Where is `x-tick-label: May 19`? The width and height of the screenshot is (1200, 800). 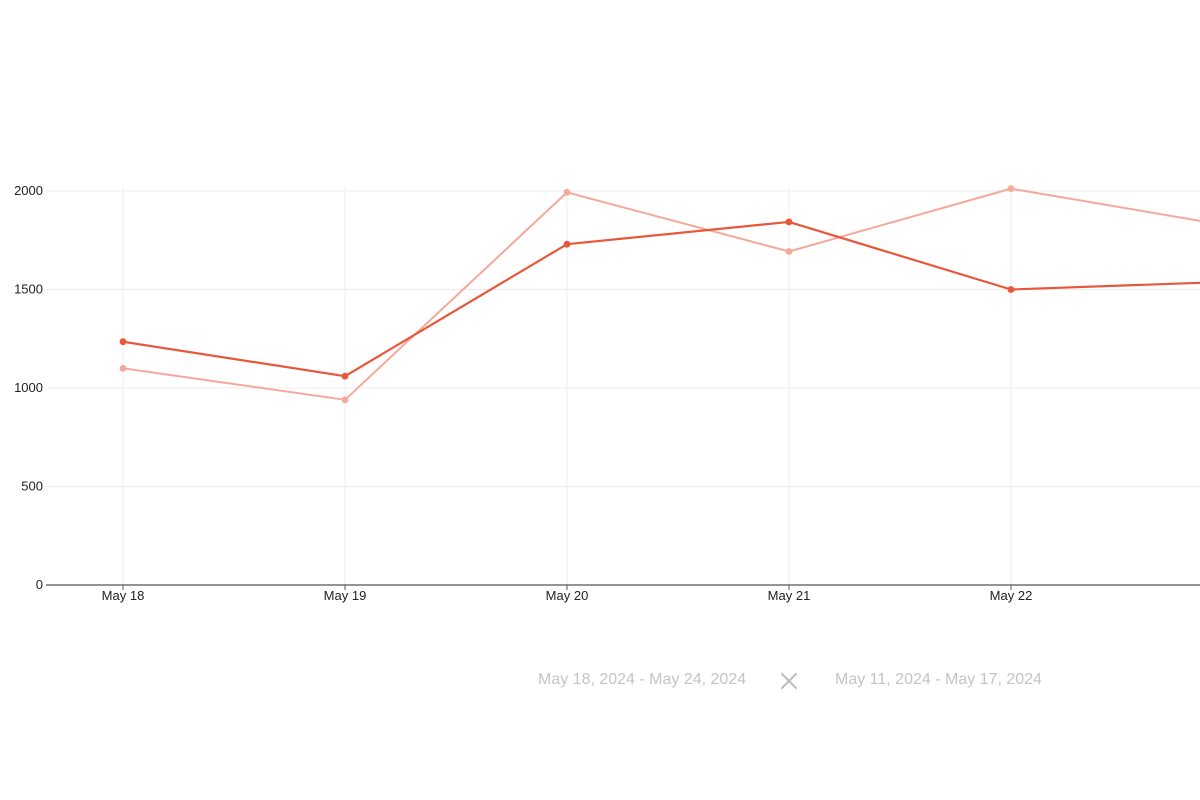 x-tick-label: May 19 is located at coordinates (345, 595).